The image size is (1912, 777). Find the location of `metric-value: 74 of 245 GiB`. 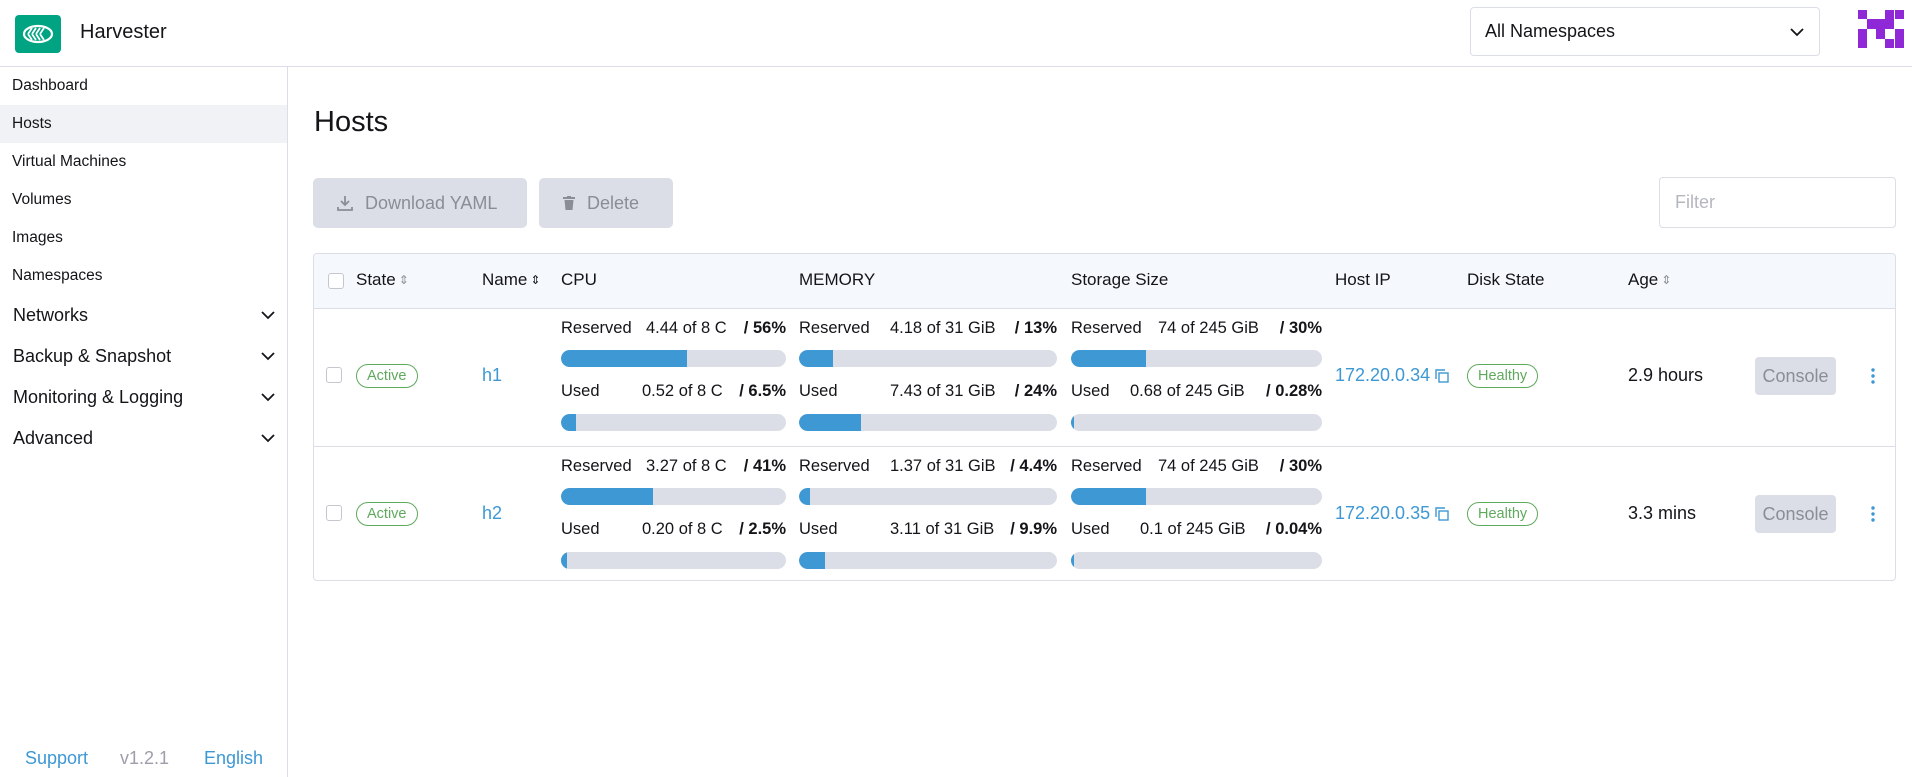

metric-value: 74 of 245 GiB is located at coordinates (1208, 328).